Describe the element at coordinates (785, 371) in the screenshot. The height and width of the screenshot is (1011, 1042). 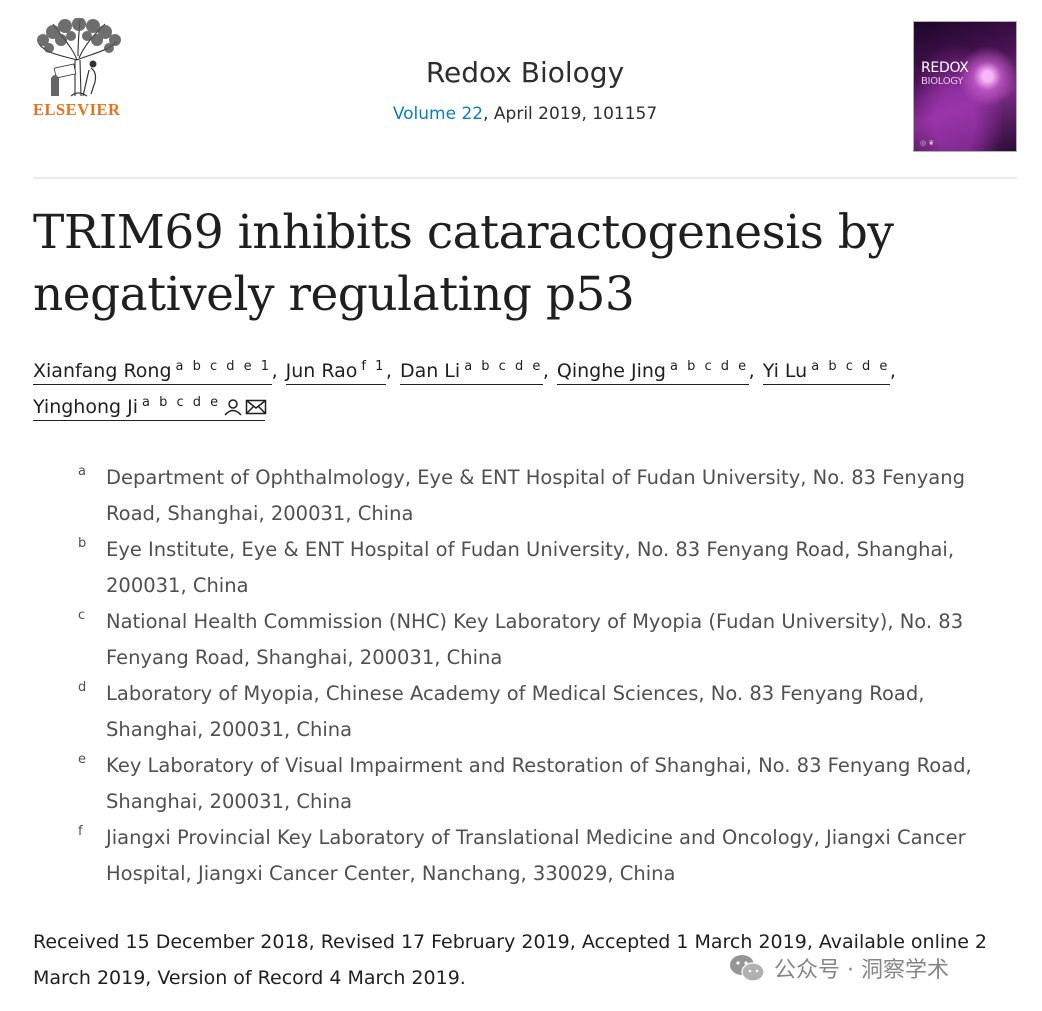
I see `author-name: Yi Lu` at that location.